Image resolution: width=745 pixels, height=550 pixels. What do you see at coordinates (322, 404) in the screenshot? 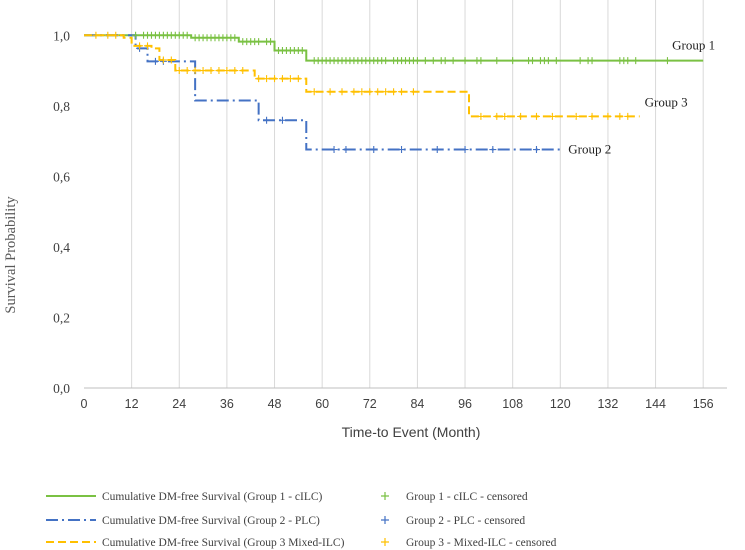
I see `x-tick-label: 60` at bounding box center [322, 404].